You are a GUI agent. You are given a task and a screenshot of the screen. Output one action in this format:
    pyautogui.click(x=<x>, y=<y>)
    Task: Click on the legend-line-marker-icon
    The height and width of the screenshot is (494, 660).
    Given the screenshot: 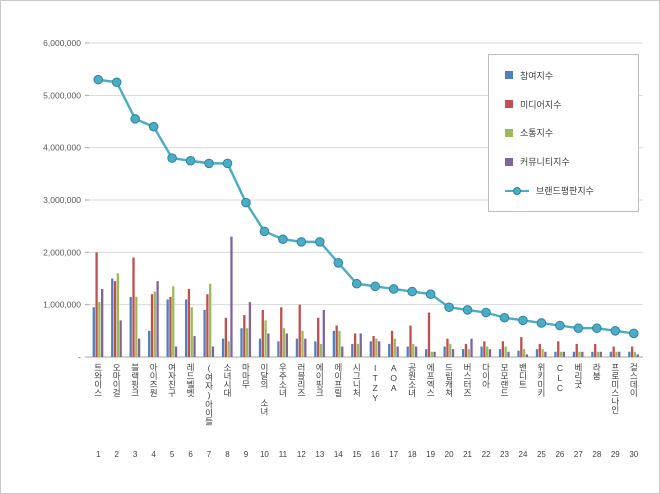 What is the action you would take?
    pyautogui.click(x=517, y=191)
    